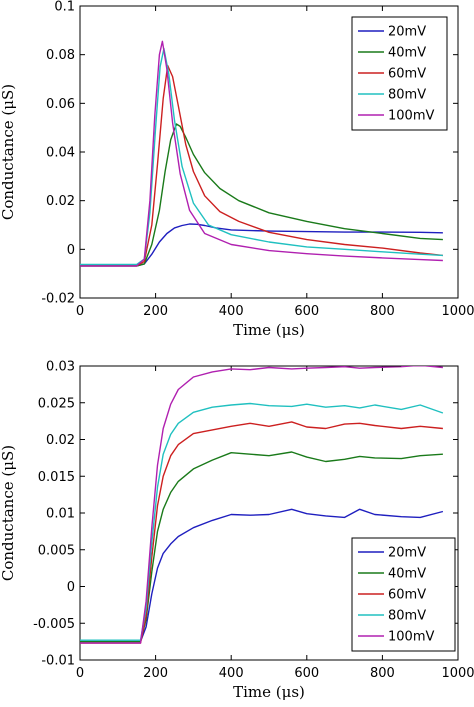  I want to click on y-tick-label: 0.03, so click(60, 367).